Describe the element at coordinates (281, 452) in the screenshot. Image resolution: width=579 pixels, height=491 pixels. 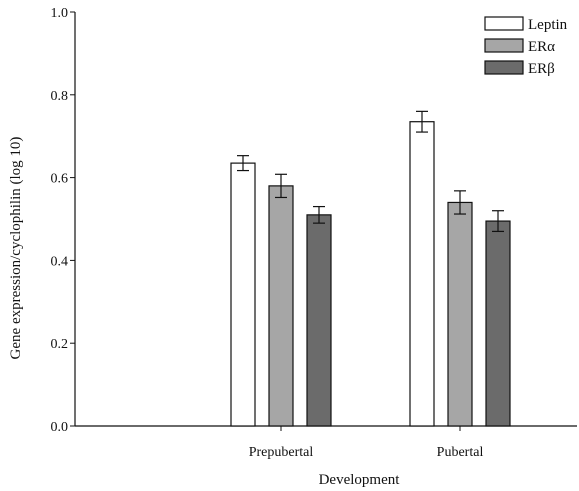
I see `x-tick-label: Prepubertal` at that location.